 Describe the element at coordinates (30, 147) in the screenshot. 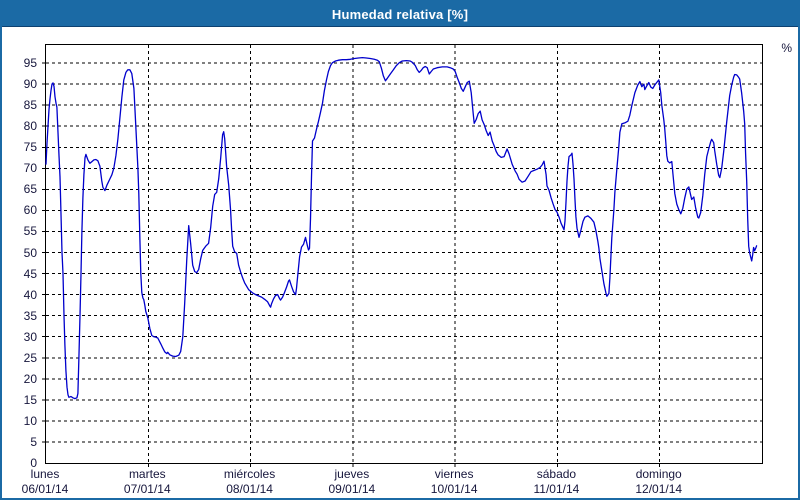

I see `y-tick-label: 75` at that location.